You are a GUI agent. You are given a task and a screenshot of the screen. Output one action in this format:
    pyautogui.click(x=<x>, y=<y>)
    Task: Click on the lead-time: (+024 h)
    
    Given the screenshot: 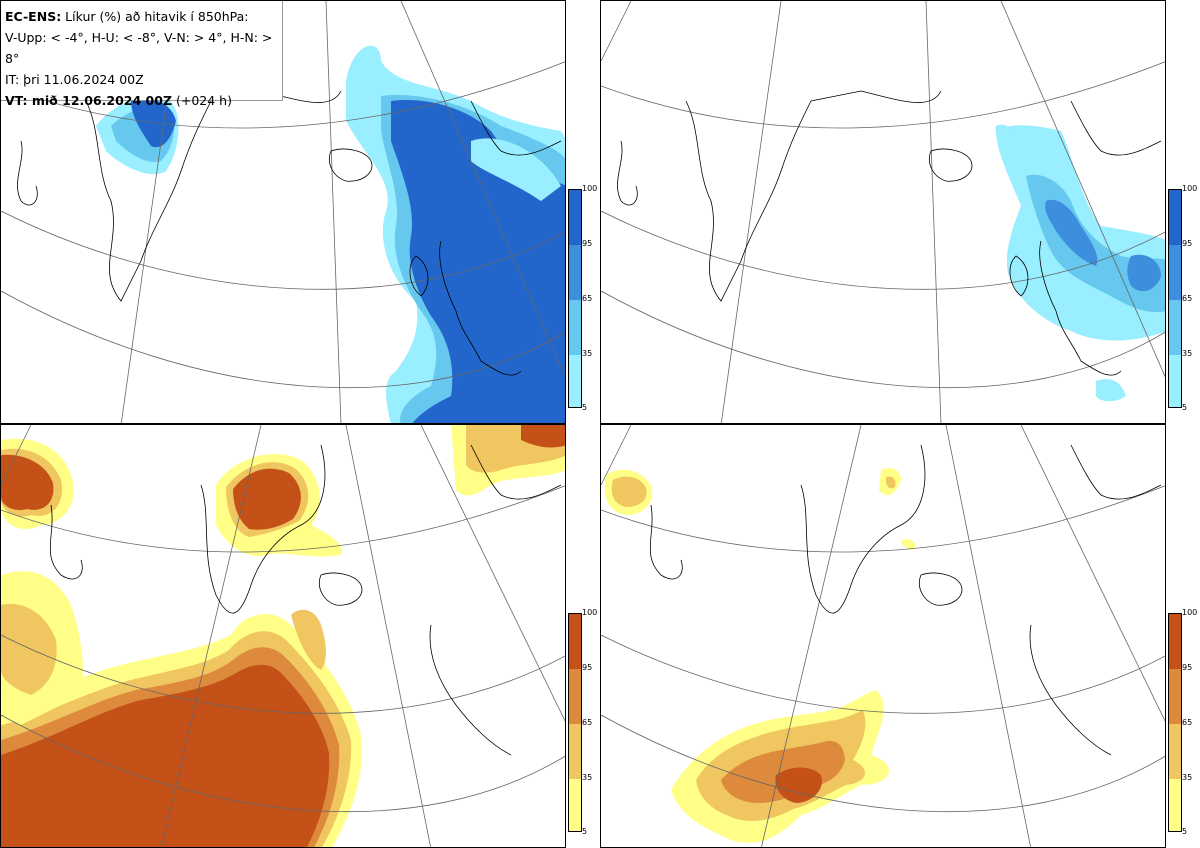 What is the action you would take?
    pyautogui.click(x=202, y=100)
    